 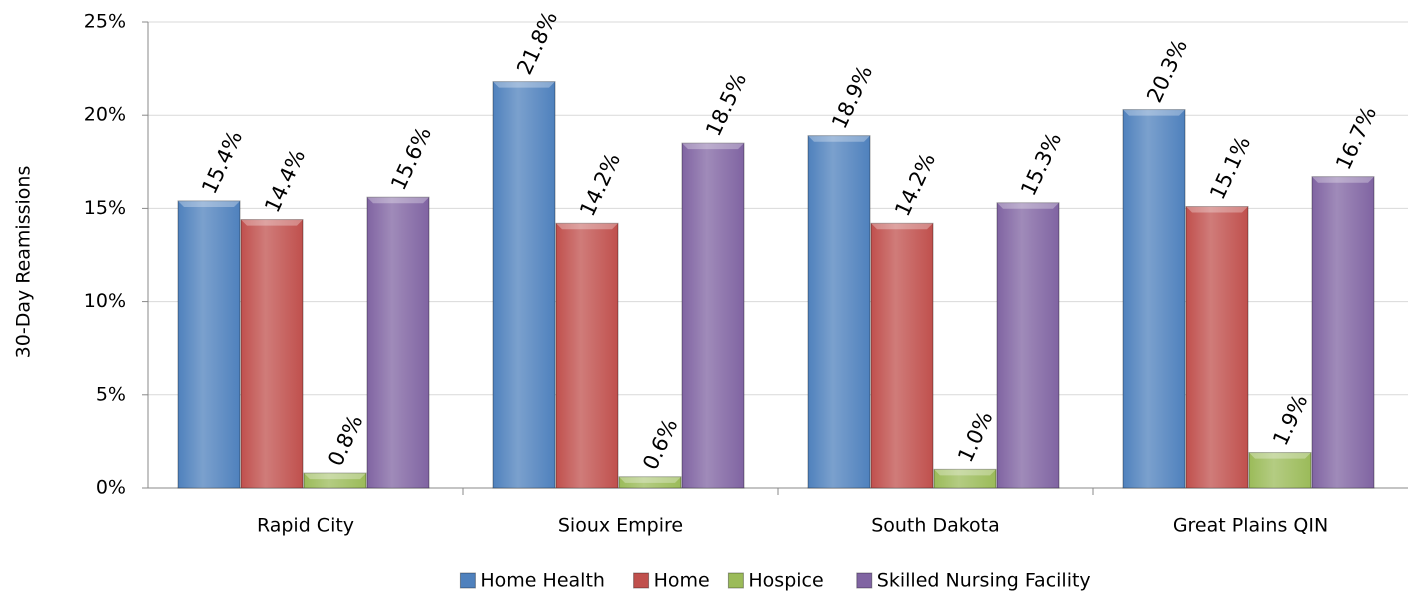 What do you see at coordinates (1250, 526) in the screenshot?
I see `x-tick-label: Great Plains QIN` at bounding box center [1250, 526].